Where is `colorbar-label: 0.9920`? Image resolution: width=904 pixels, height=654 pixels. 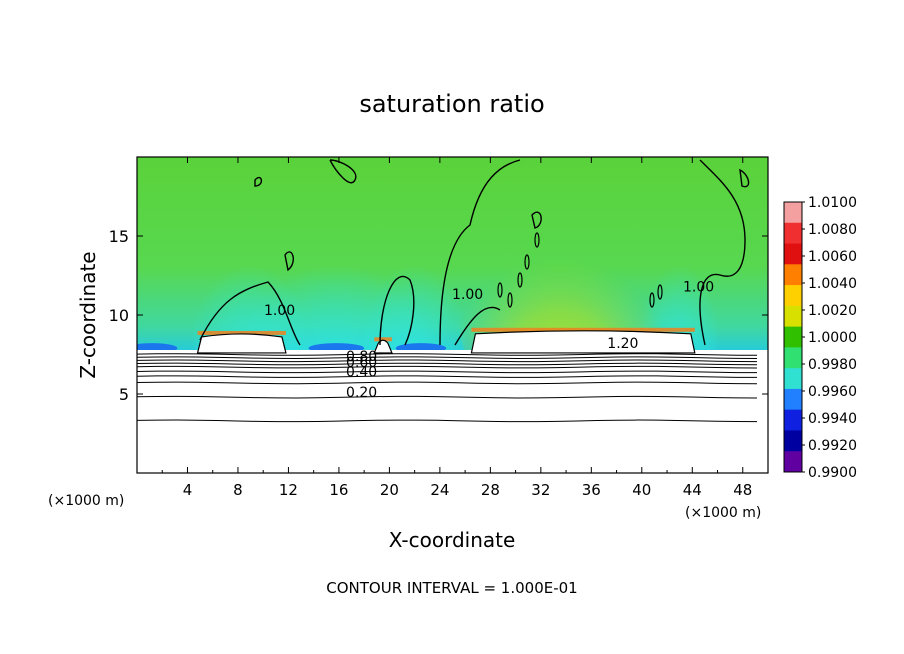
colorbar-label: 0.9920 is located at coordinates (832, 446).